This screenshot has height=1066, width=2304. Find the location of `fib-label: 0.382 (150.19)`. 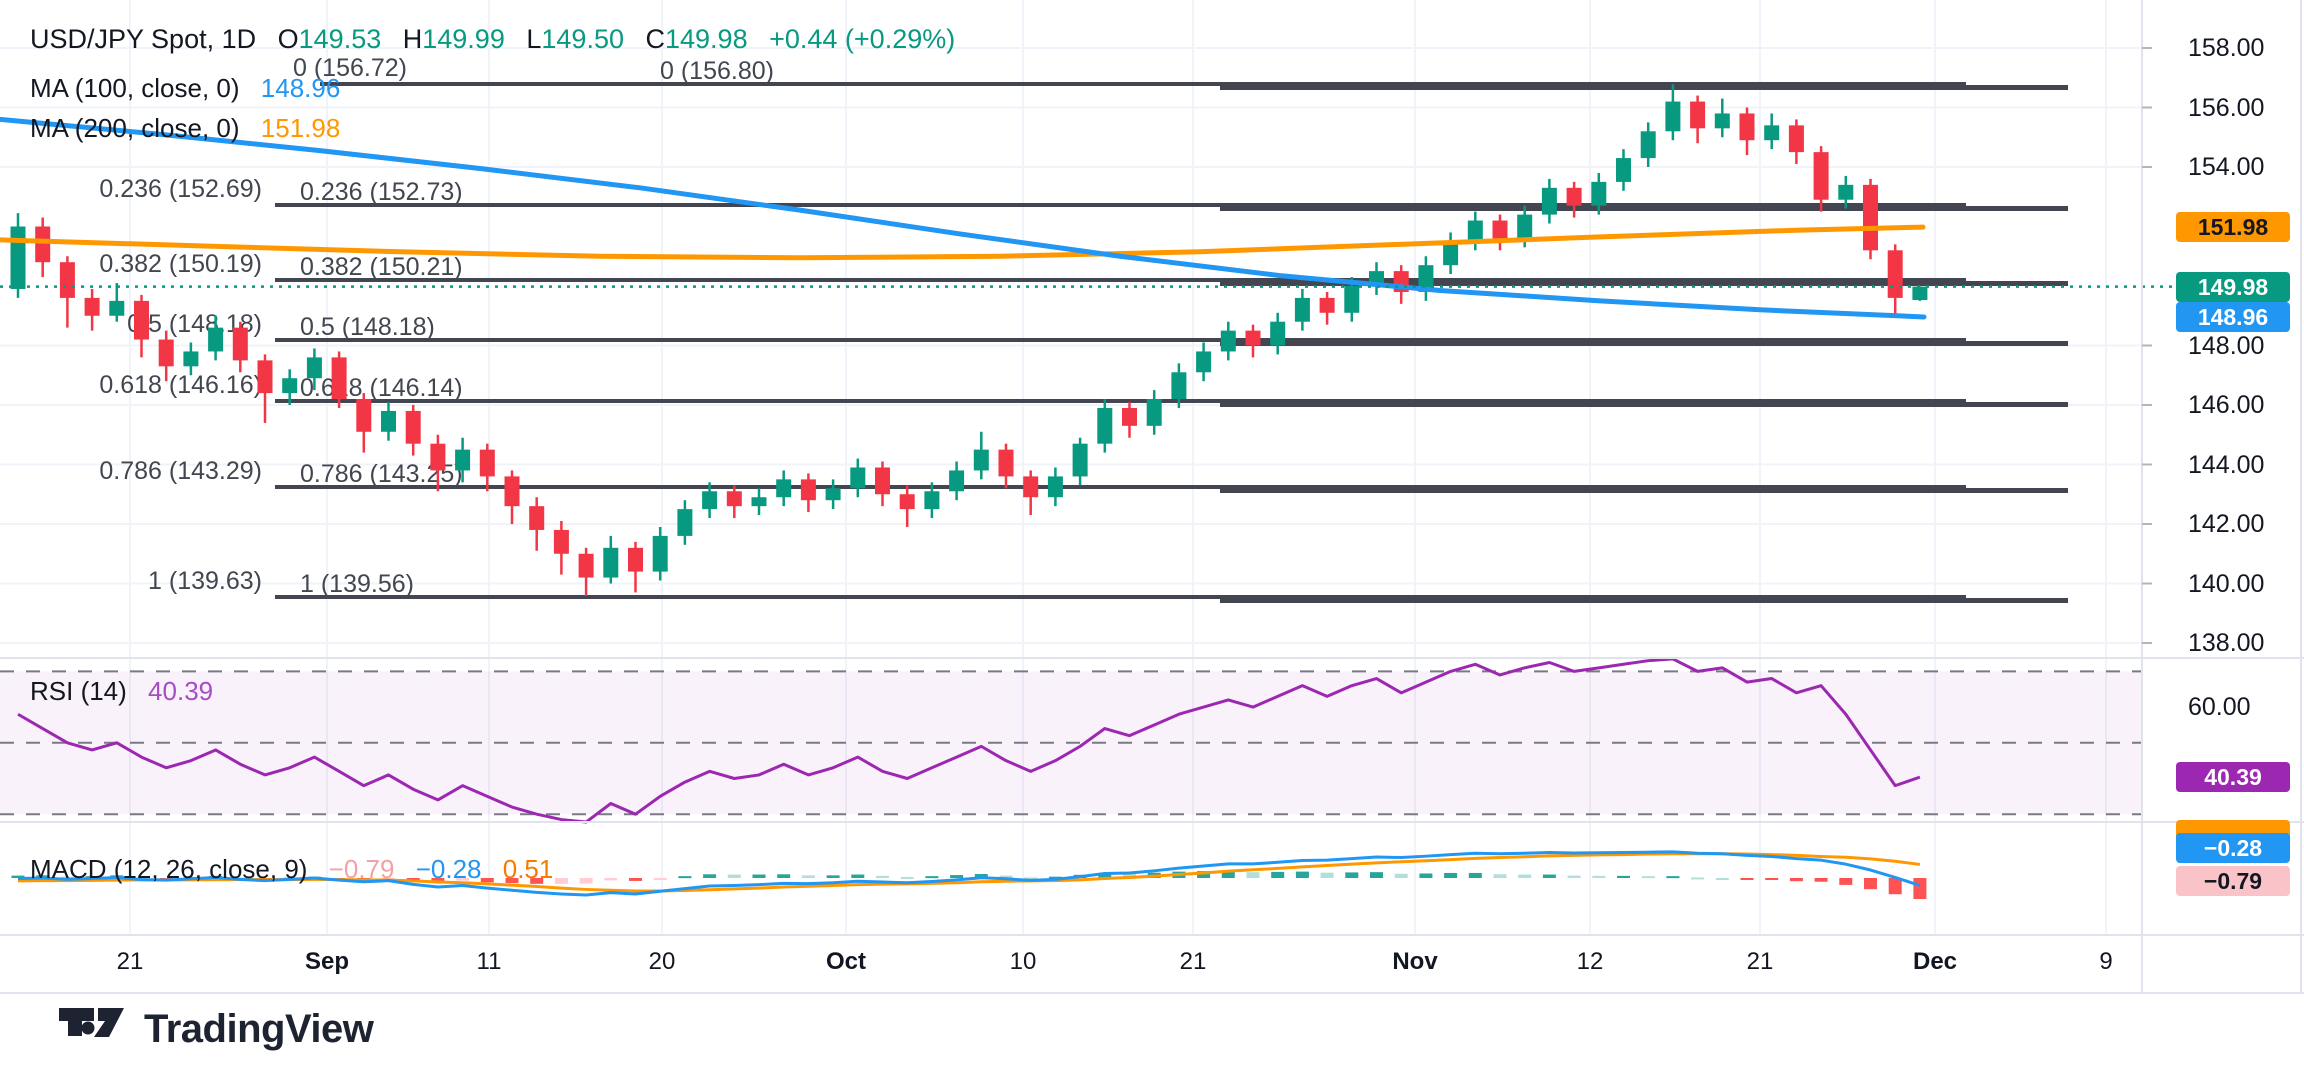

fib-label: 0.382 (150.19) is located at coordinates (180, 264).